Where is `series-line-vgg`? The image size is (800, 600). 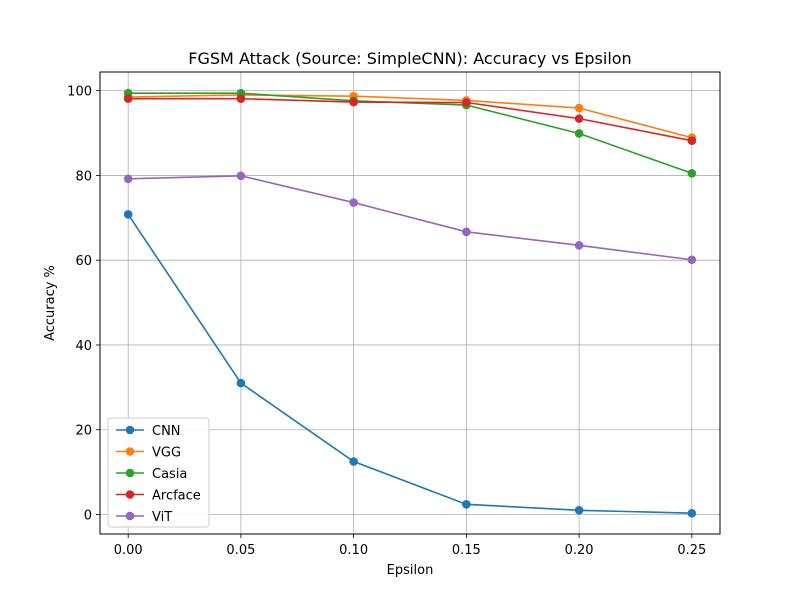 series-line-vgg is located at coordinates (410, 116).